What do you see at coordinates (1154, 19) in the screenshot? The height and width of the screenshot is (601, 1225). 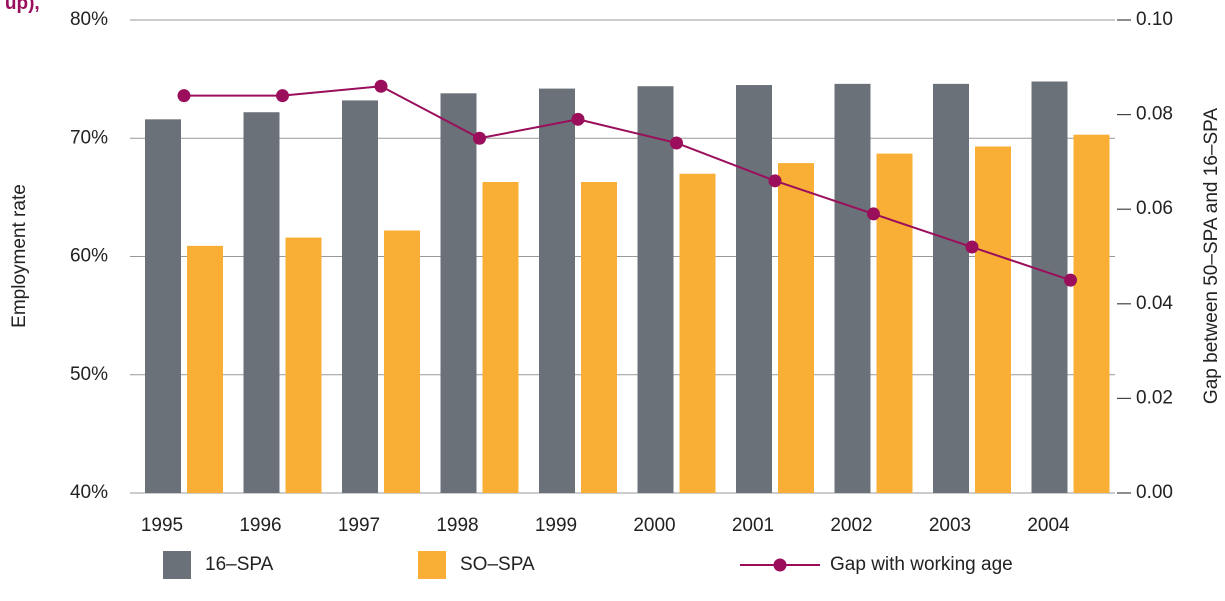 I see `y2-tick-label: 0.10` at bounding box center [1154, 19].